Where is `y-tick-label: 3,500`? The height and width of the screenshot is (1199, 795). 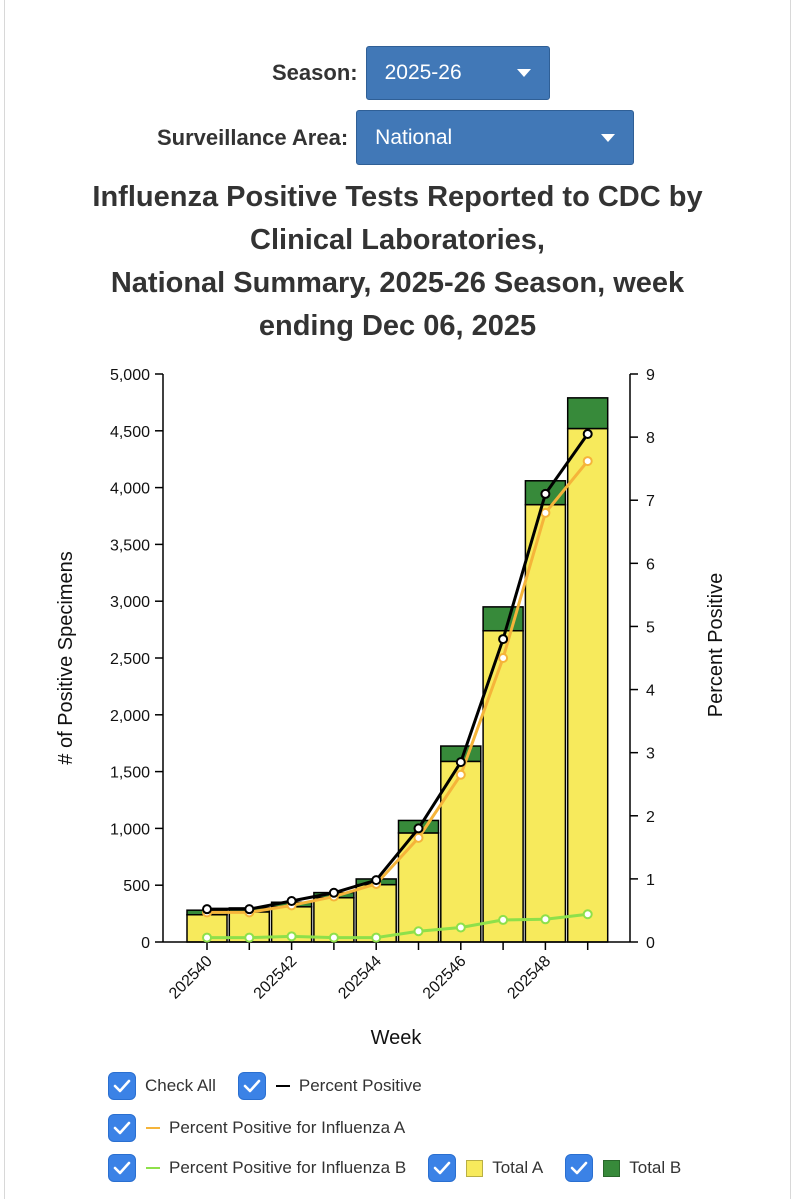
y-tick-label: 3,500 is located at coordinates (130, 545).